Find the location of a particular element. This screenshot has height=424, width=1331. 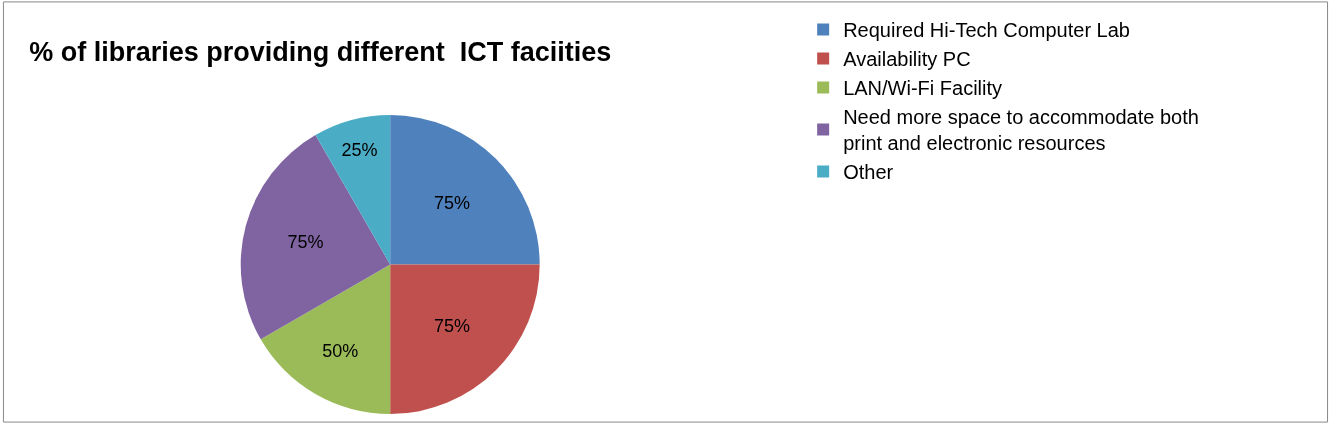

legend-label: Other is located at coordinates (868, 172).